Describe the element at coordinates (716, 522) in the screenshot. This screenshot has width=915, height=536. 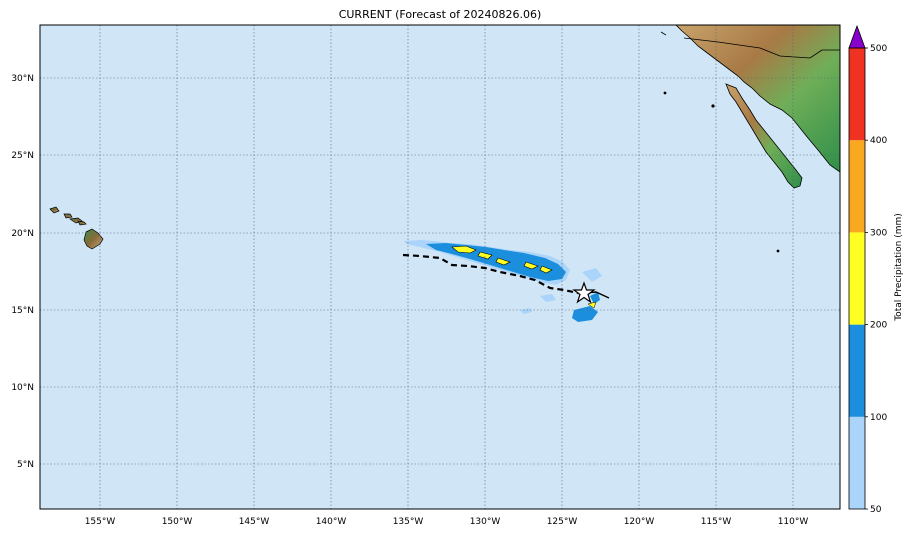
I see `lon-tick-label: 115°W` at that location.